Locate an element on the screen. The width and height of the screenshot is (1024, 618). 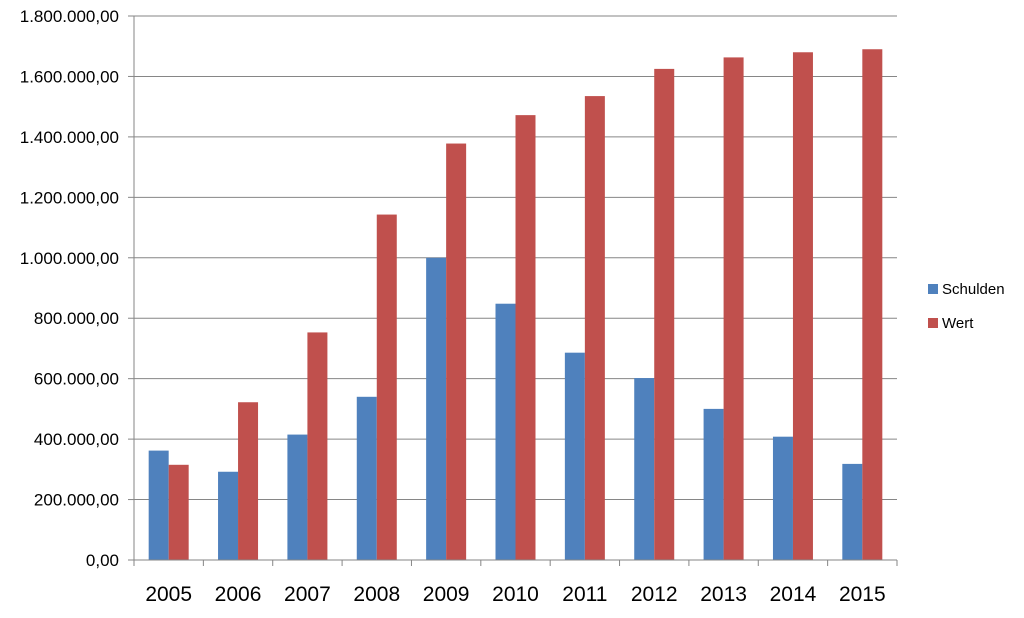
legend-label-wert: Wert is located at coordinates (958, 323).